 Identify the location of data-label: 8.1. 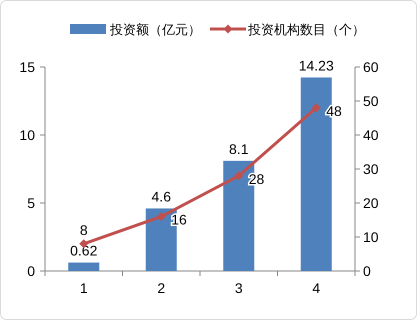
(239, 148).